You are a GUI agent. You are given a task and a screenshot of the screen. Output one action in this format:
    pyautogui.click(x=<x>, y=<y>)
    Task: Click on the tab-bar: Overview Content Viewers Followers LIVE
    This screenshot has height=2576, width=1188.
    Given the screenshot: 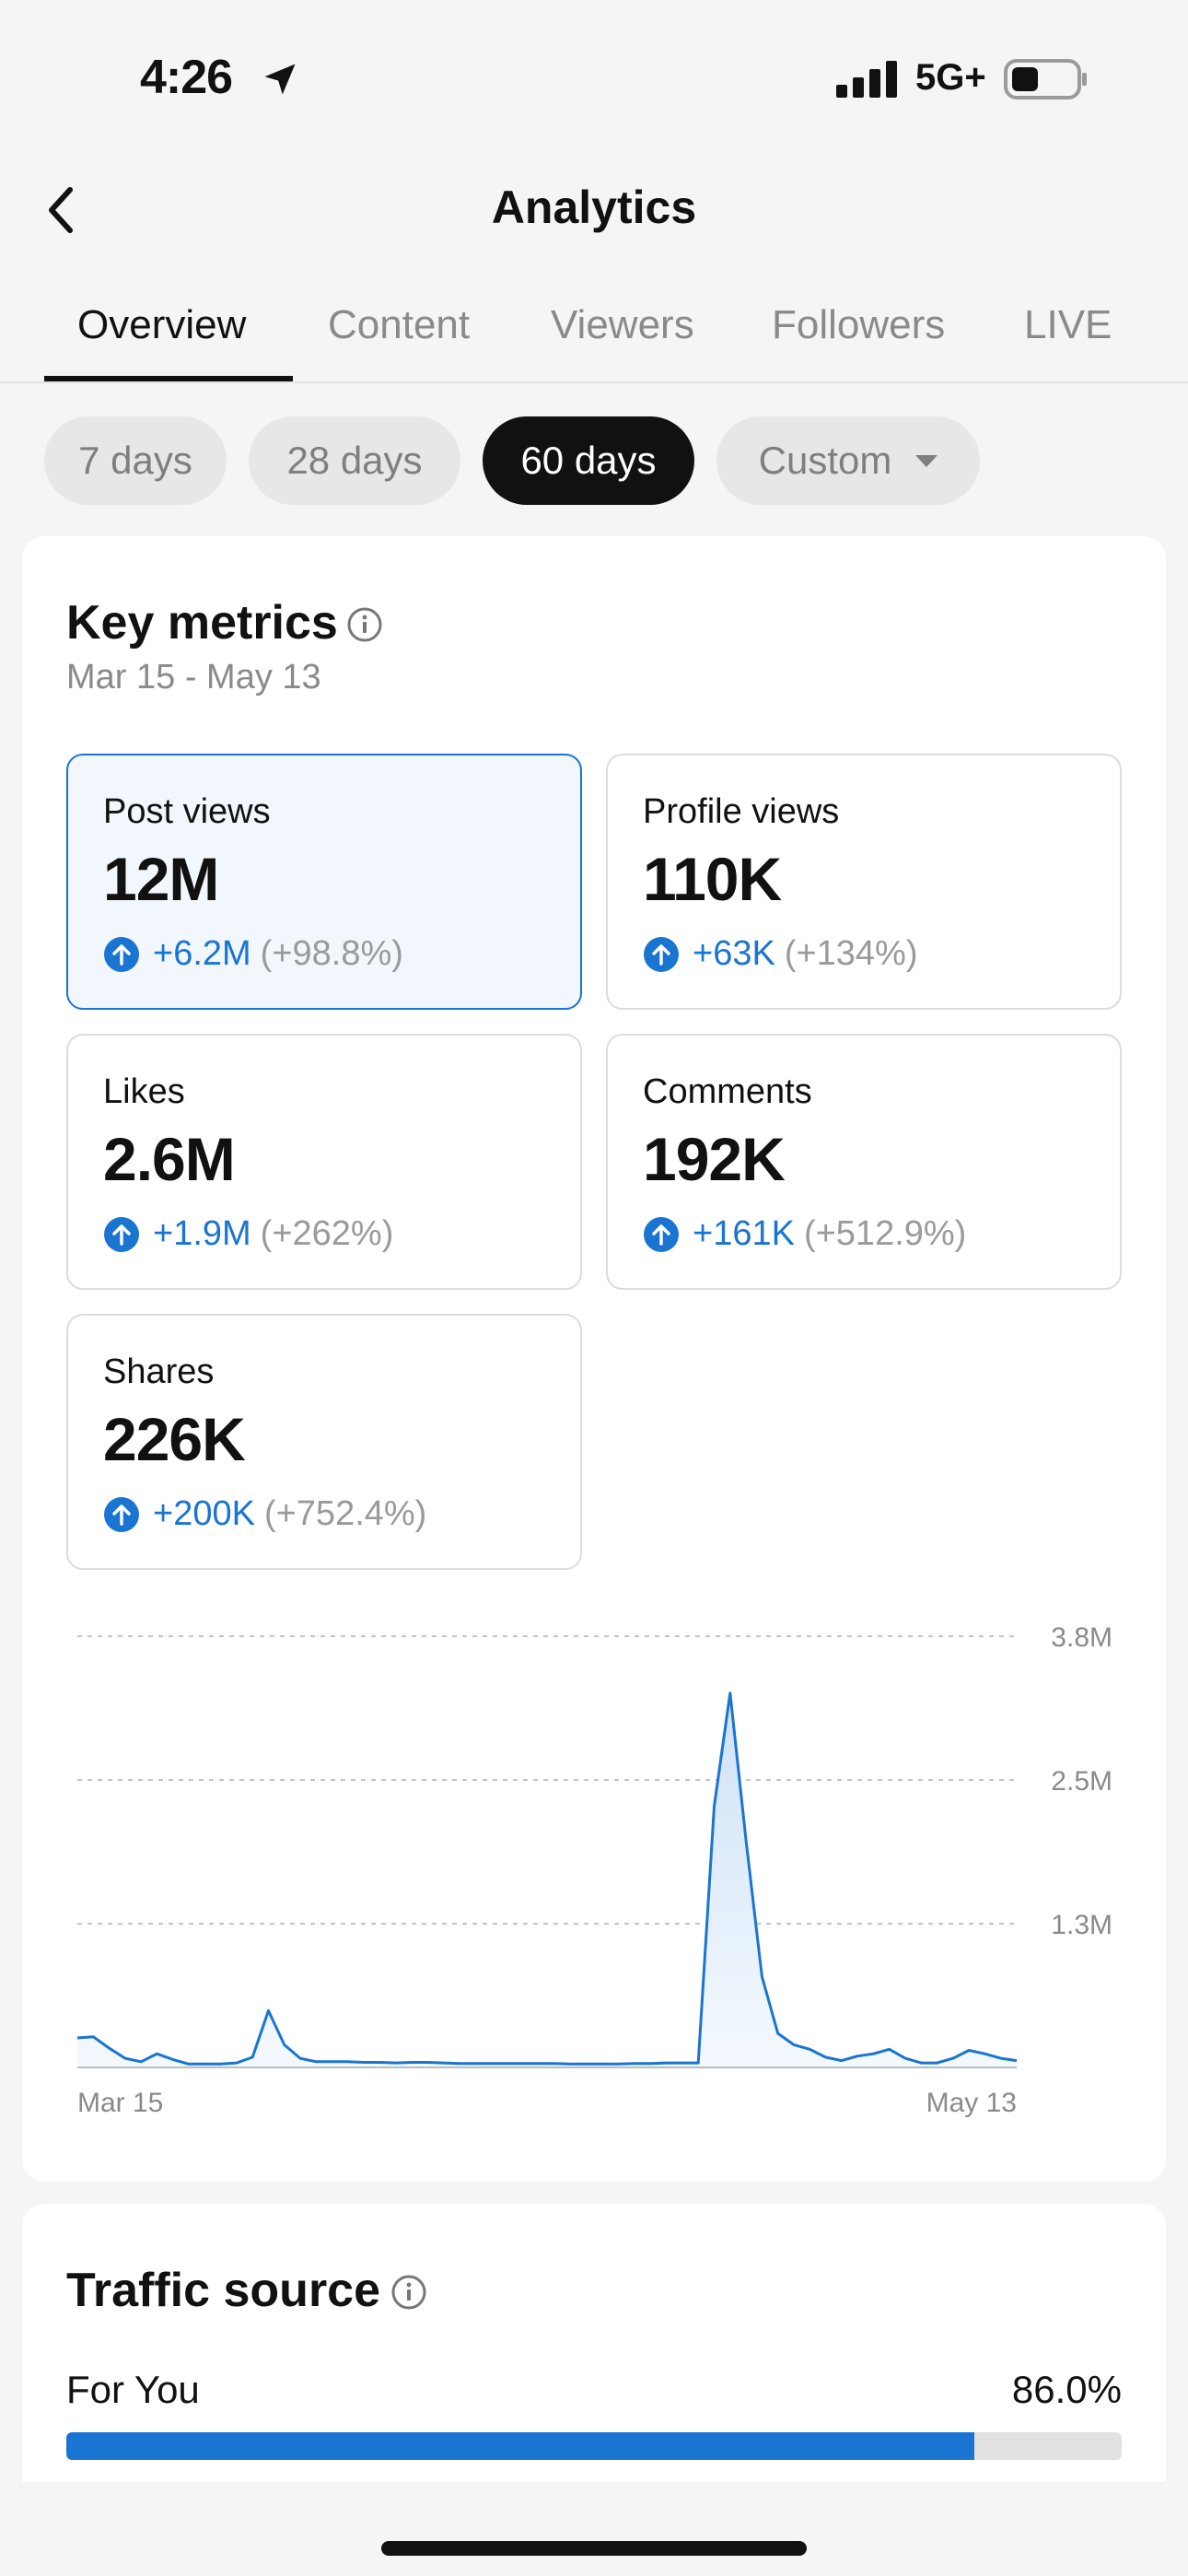 What is the action you would take?
    pyautogui.click(x=594, y=339)
    